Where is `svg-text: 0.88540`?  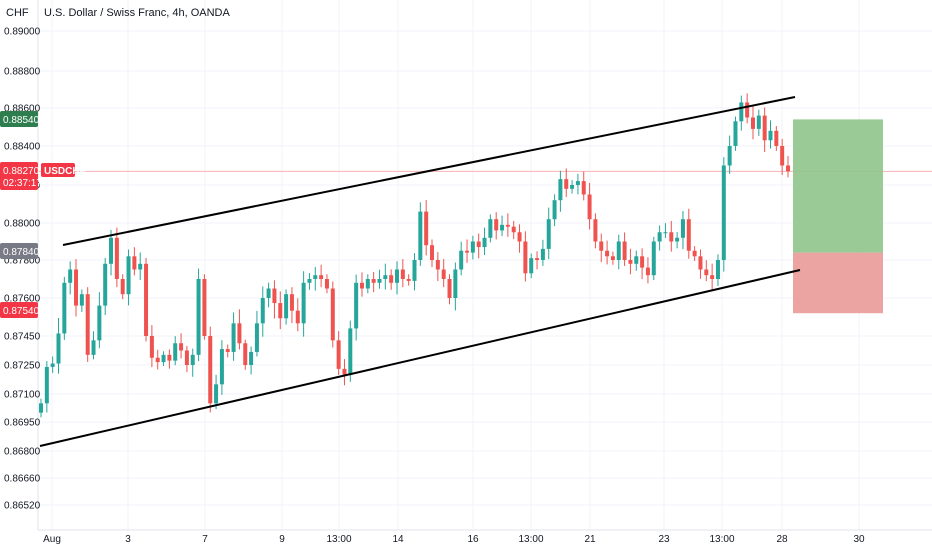
svg-text: 0.88540 is located at coordinates (21, 120).